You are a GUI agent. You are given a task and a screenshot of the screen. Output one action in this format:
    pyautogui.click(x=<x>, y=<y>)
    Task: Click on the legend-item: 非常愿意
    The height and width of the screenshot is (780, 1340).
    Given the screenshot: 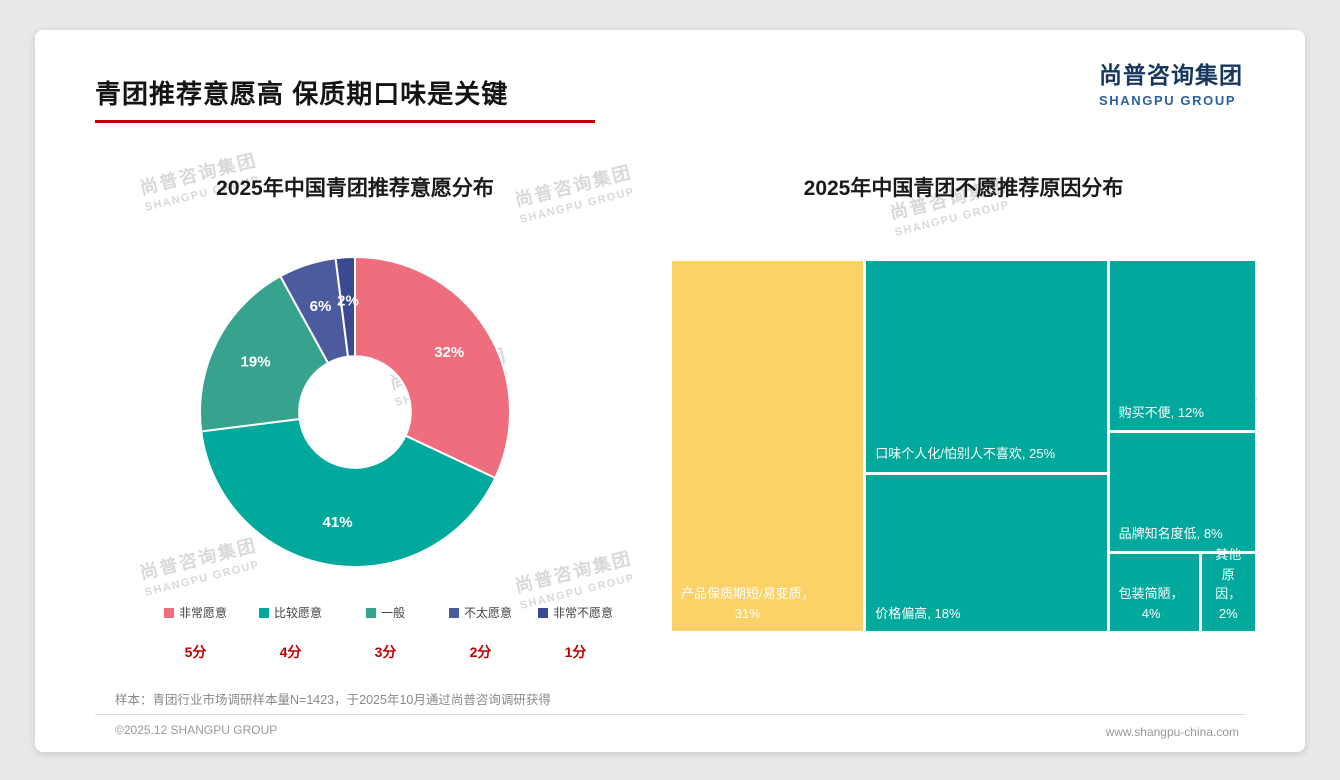 What is the action you would take?
    pyautogui.click(x=195, y=612)
    